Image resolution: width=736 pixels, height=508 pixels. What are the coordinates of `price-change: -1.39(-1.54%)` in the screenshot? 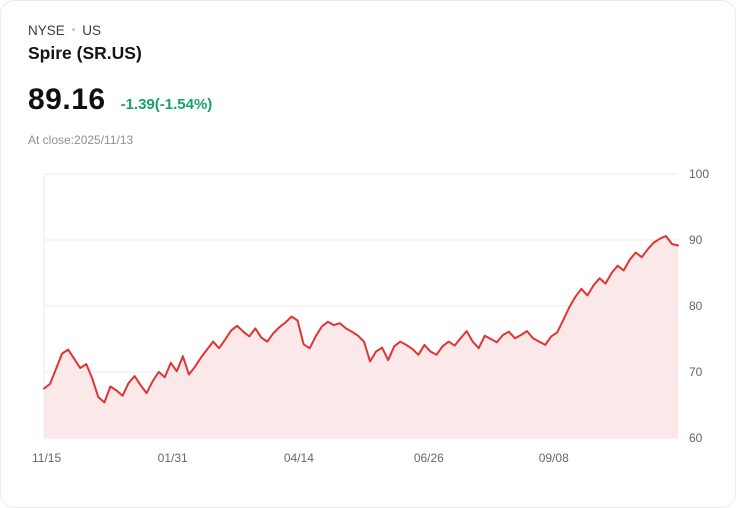 It's located at (166, 104).